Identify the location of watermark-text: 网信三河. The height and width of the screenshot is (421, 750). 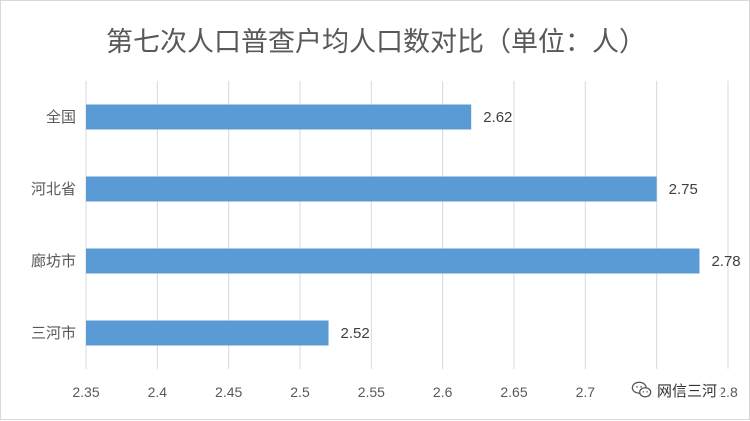
(687, 390).